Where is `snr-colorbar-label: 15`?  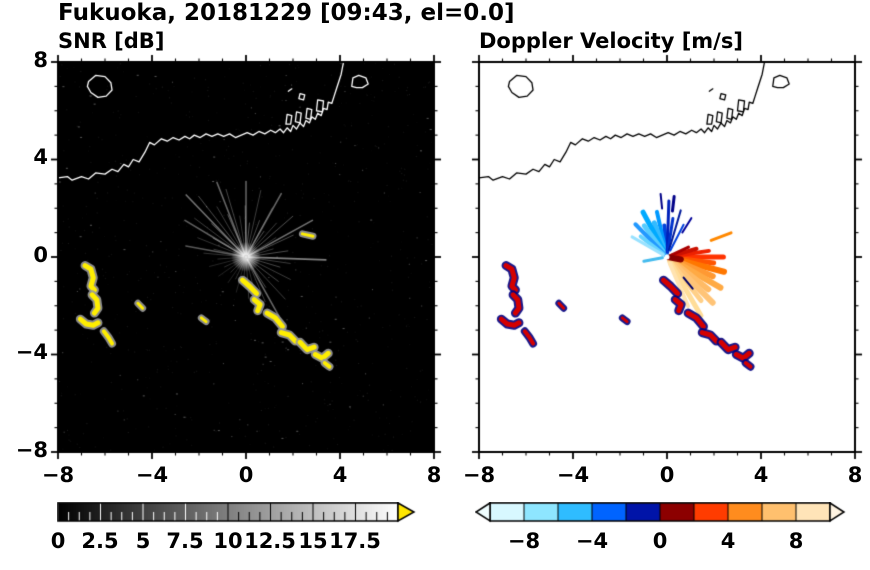 snr-colorbar-label: 15 is located at coordinates (313, 541).